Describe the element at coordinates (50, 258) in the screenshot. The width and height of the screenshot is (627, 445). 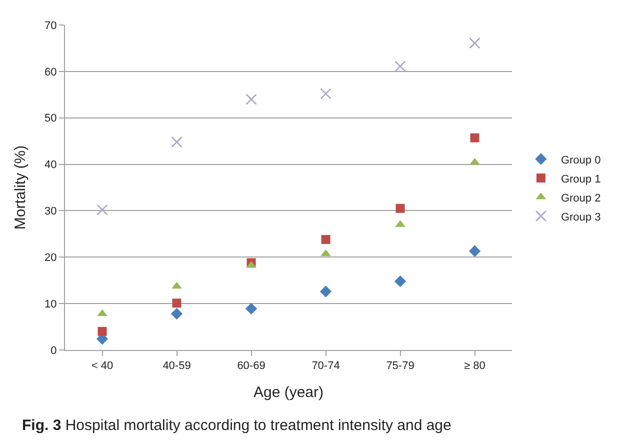
I see `y-tick-label: 20` at that location.